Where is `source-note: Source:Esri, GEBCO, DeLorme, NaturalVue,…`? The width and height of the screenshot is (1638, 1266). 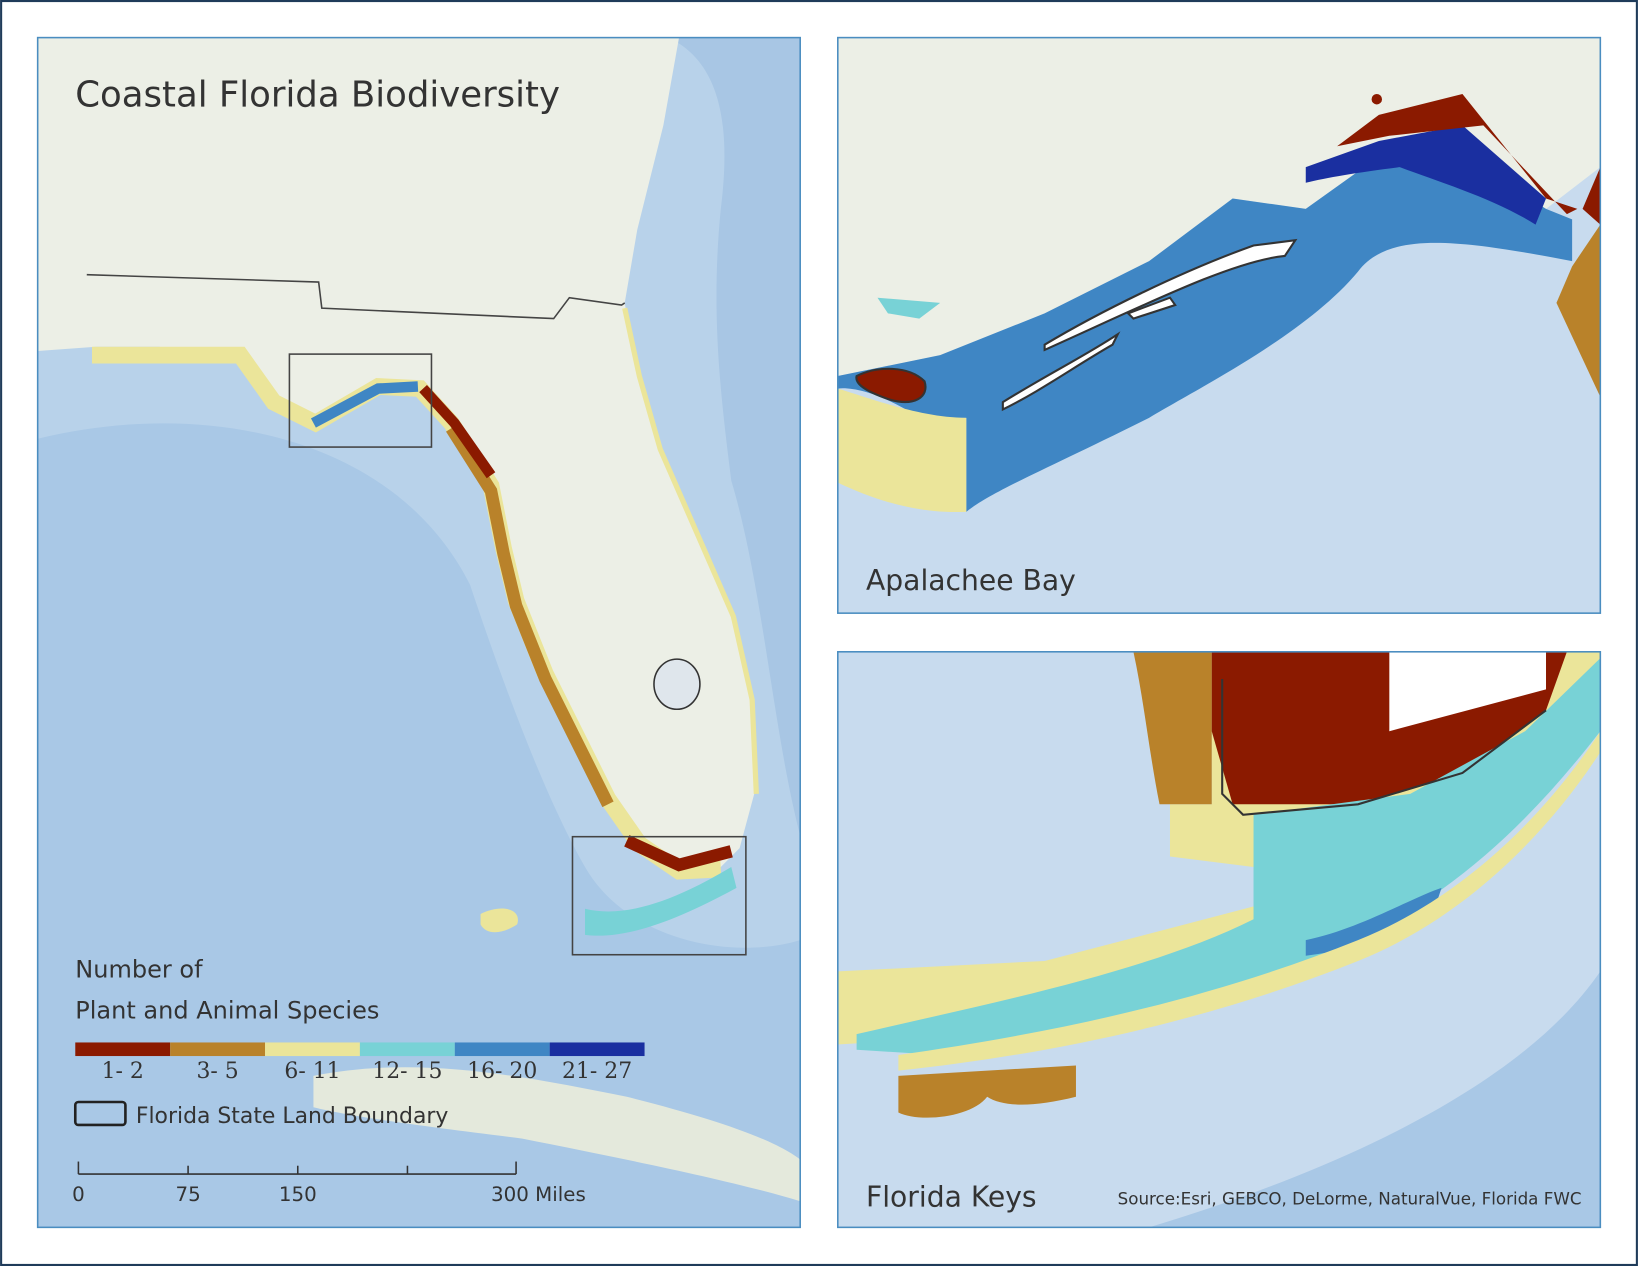
source-note: Source:Esri, GEBCO, DeLorme, NaturalVue,… is located at coordinates (1350, 1198).